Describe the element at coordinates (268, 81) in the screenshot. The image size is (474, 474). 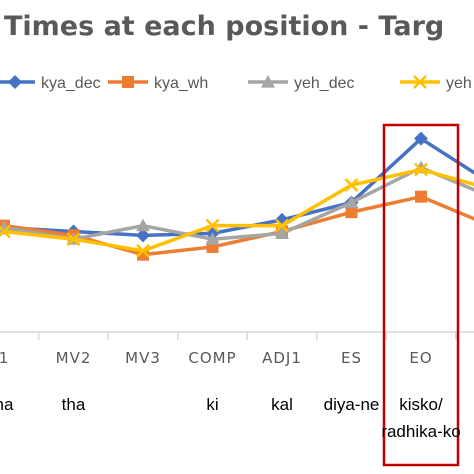
I see `legend-marker-yeh-dec` at that location.